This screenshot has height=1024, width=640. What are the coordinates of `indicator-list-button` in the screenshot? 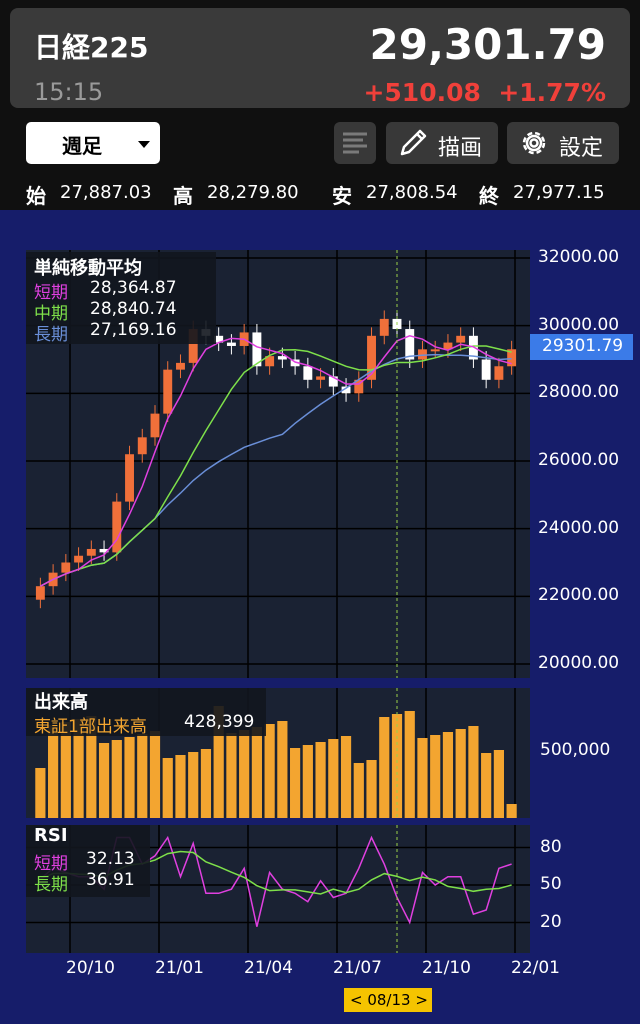 It's located at (355, 143).